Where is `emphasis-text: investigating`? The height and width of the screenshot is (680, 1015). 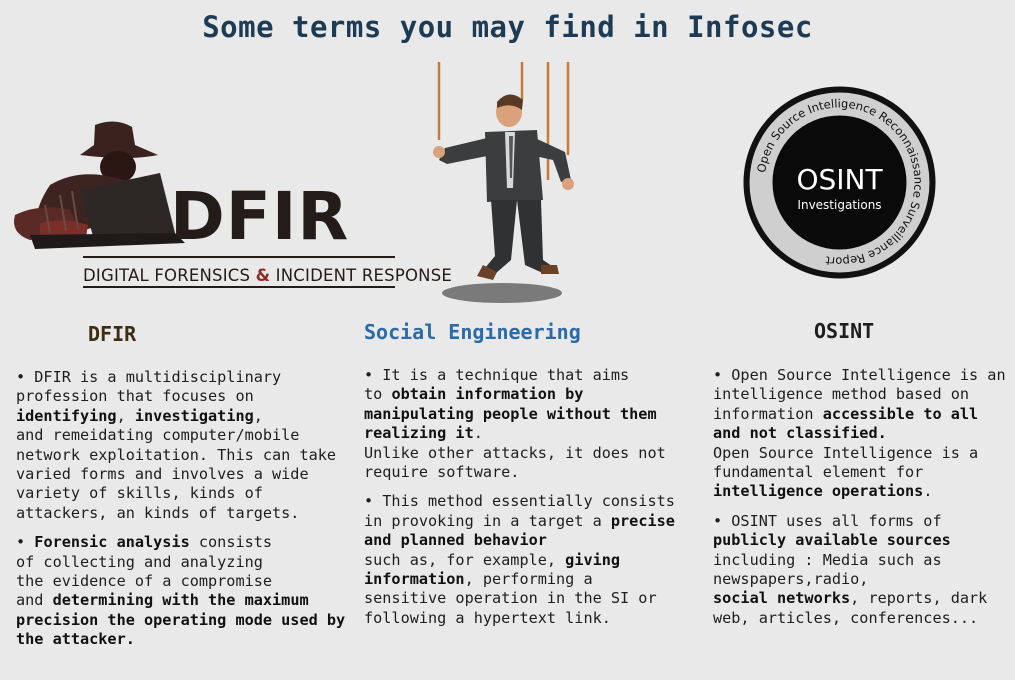
emphasis-text: investigating is located at coordinates (194, 415).